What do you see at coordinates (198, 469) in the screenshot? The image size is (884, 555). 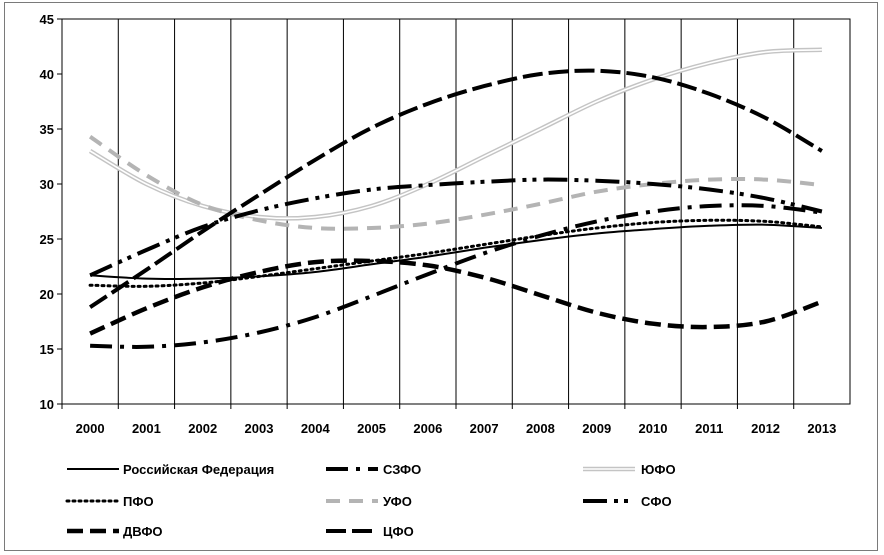 I see `legend-label: Российская Федерация` at bounding box center [198, 469].